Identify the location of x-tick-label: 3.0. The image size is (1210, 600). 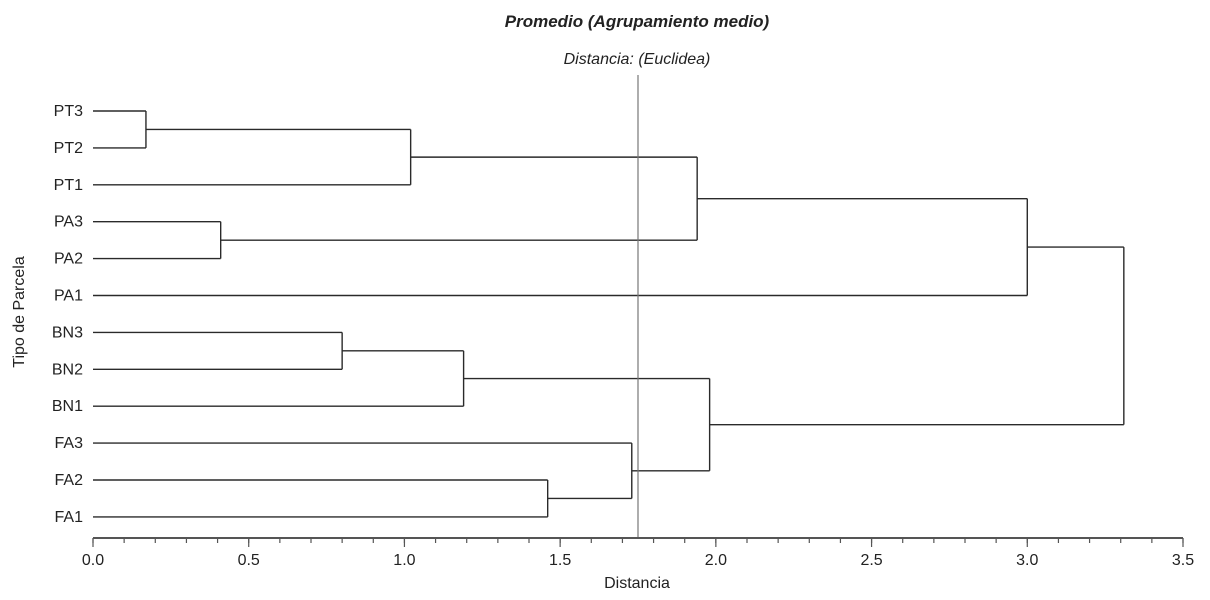
(1027, 560).